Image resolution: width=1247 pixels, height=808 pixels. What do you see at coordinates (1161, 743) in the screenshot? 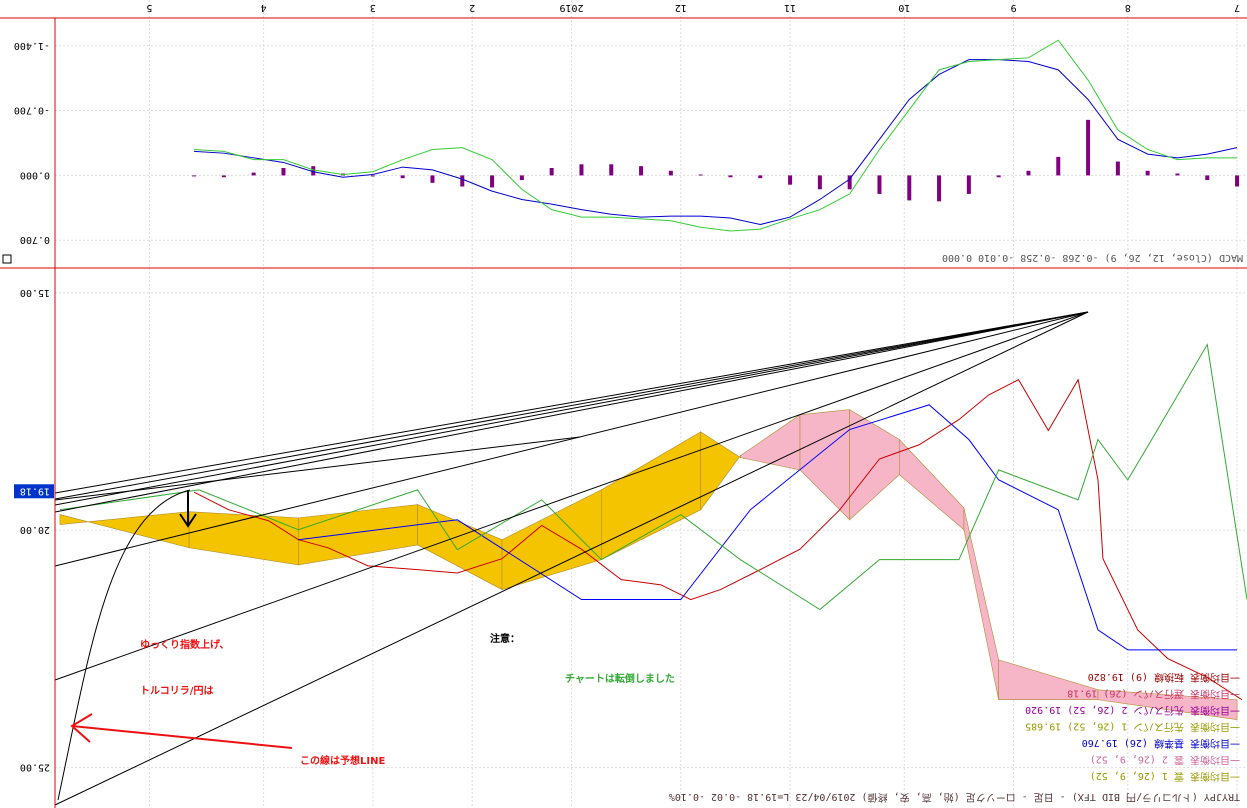
I see `indicator-label: 一目均衡表 基準線 (26) 19.760` at bounding box center [1161, 743].